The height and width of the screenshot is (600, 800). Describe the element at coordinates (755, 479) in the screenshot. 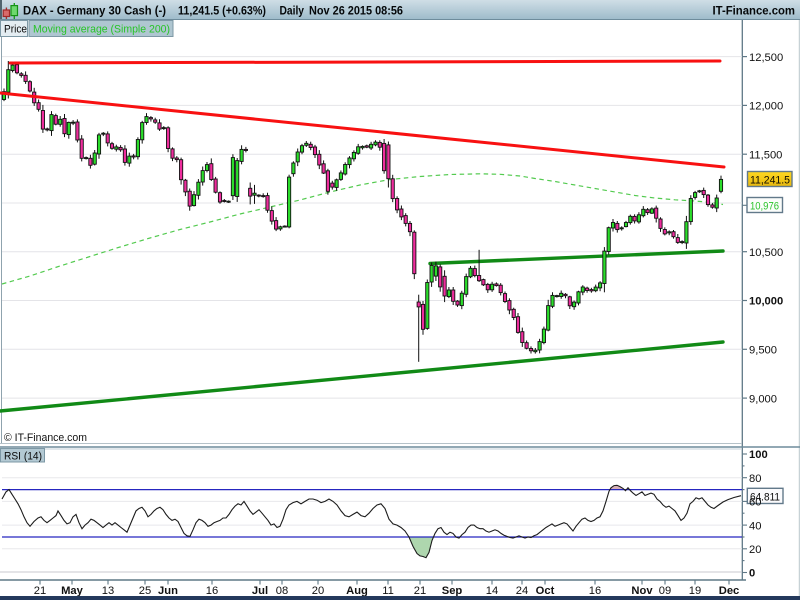

I see `svg-text: 80` at that location.